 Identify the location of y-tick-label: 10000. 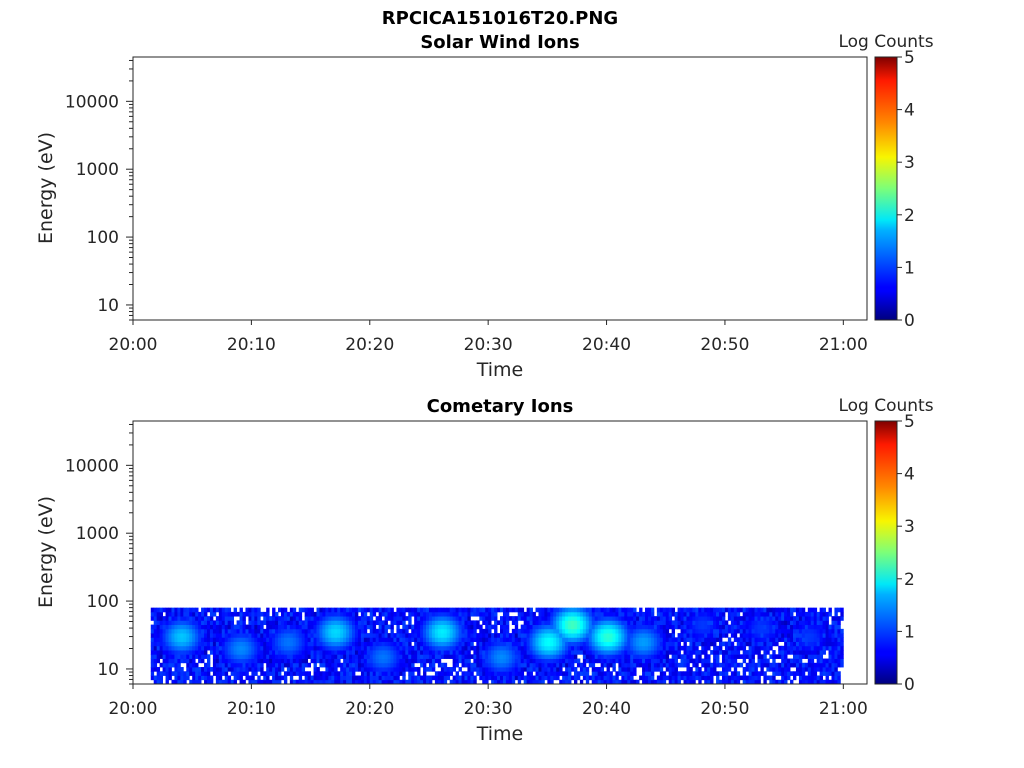
(92, 466).